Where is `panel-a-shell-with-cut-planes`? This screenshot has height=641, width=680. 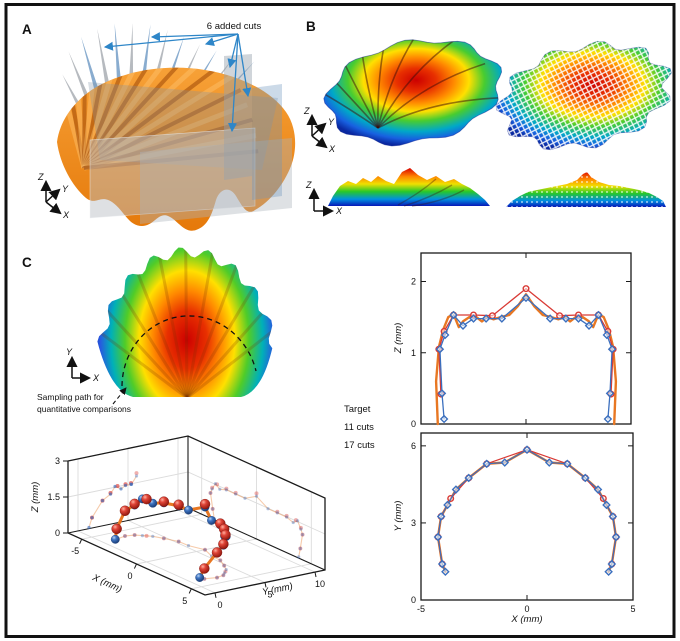 panel-a-shell-with-cut-planes is located at coordinates (176, 127).